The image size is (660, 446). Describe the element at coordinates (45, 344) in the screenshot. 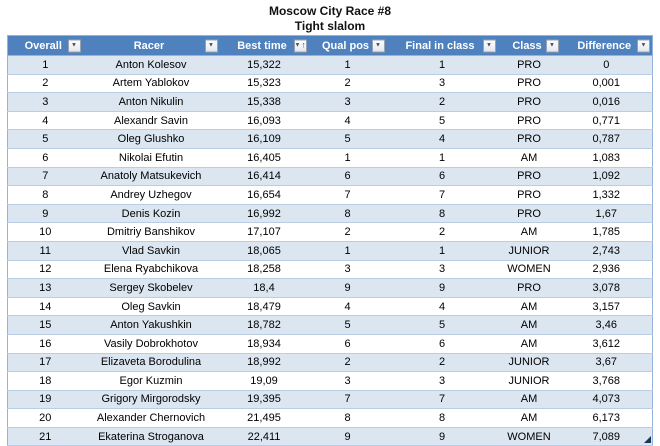

I see `cell-overall: 16` at that location.